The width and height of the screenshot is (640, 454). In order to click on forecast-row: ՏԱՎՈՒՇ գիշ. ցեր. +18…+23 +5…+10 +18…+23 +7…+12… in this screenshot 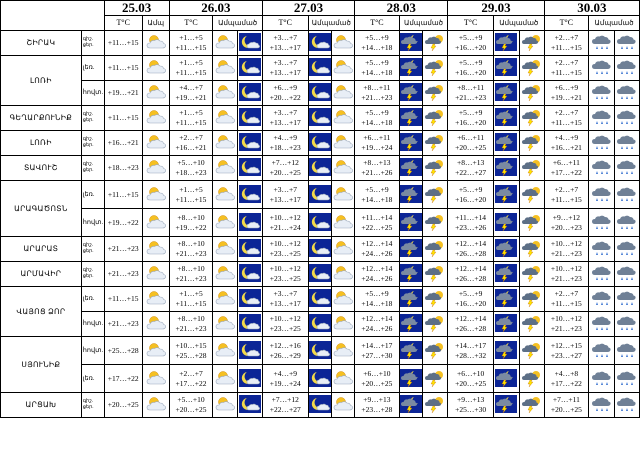, I will do `click(320, 168)`.